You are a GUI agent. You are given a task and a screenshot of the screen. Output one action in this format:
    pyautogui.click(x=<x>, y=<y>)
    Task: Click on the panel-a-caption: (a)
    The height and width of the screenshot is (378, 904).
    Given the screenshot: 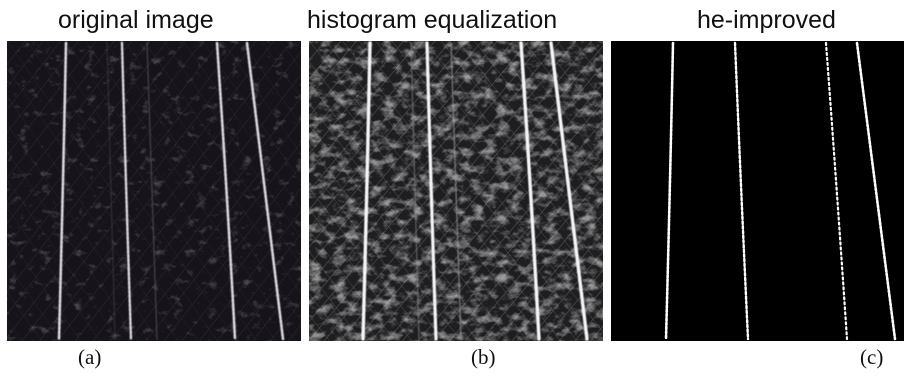 What is the action you would take?
    pyautogui.click(x=90, y=357)
    